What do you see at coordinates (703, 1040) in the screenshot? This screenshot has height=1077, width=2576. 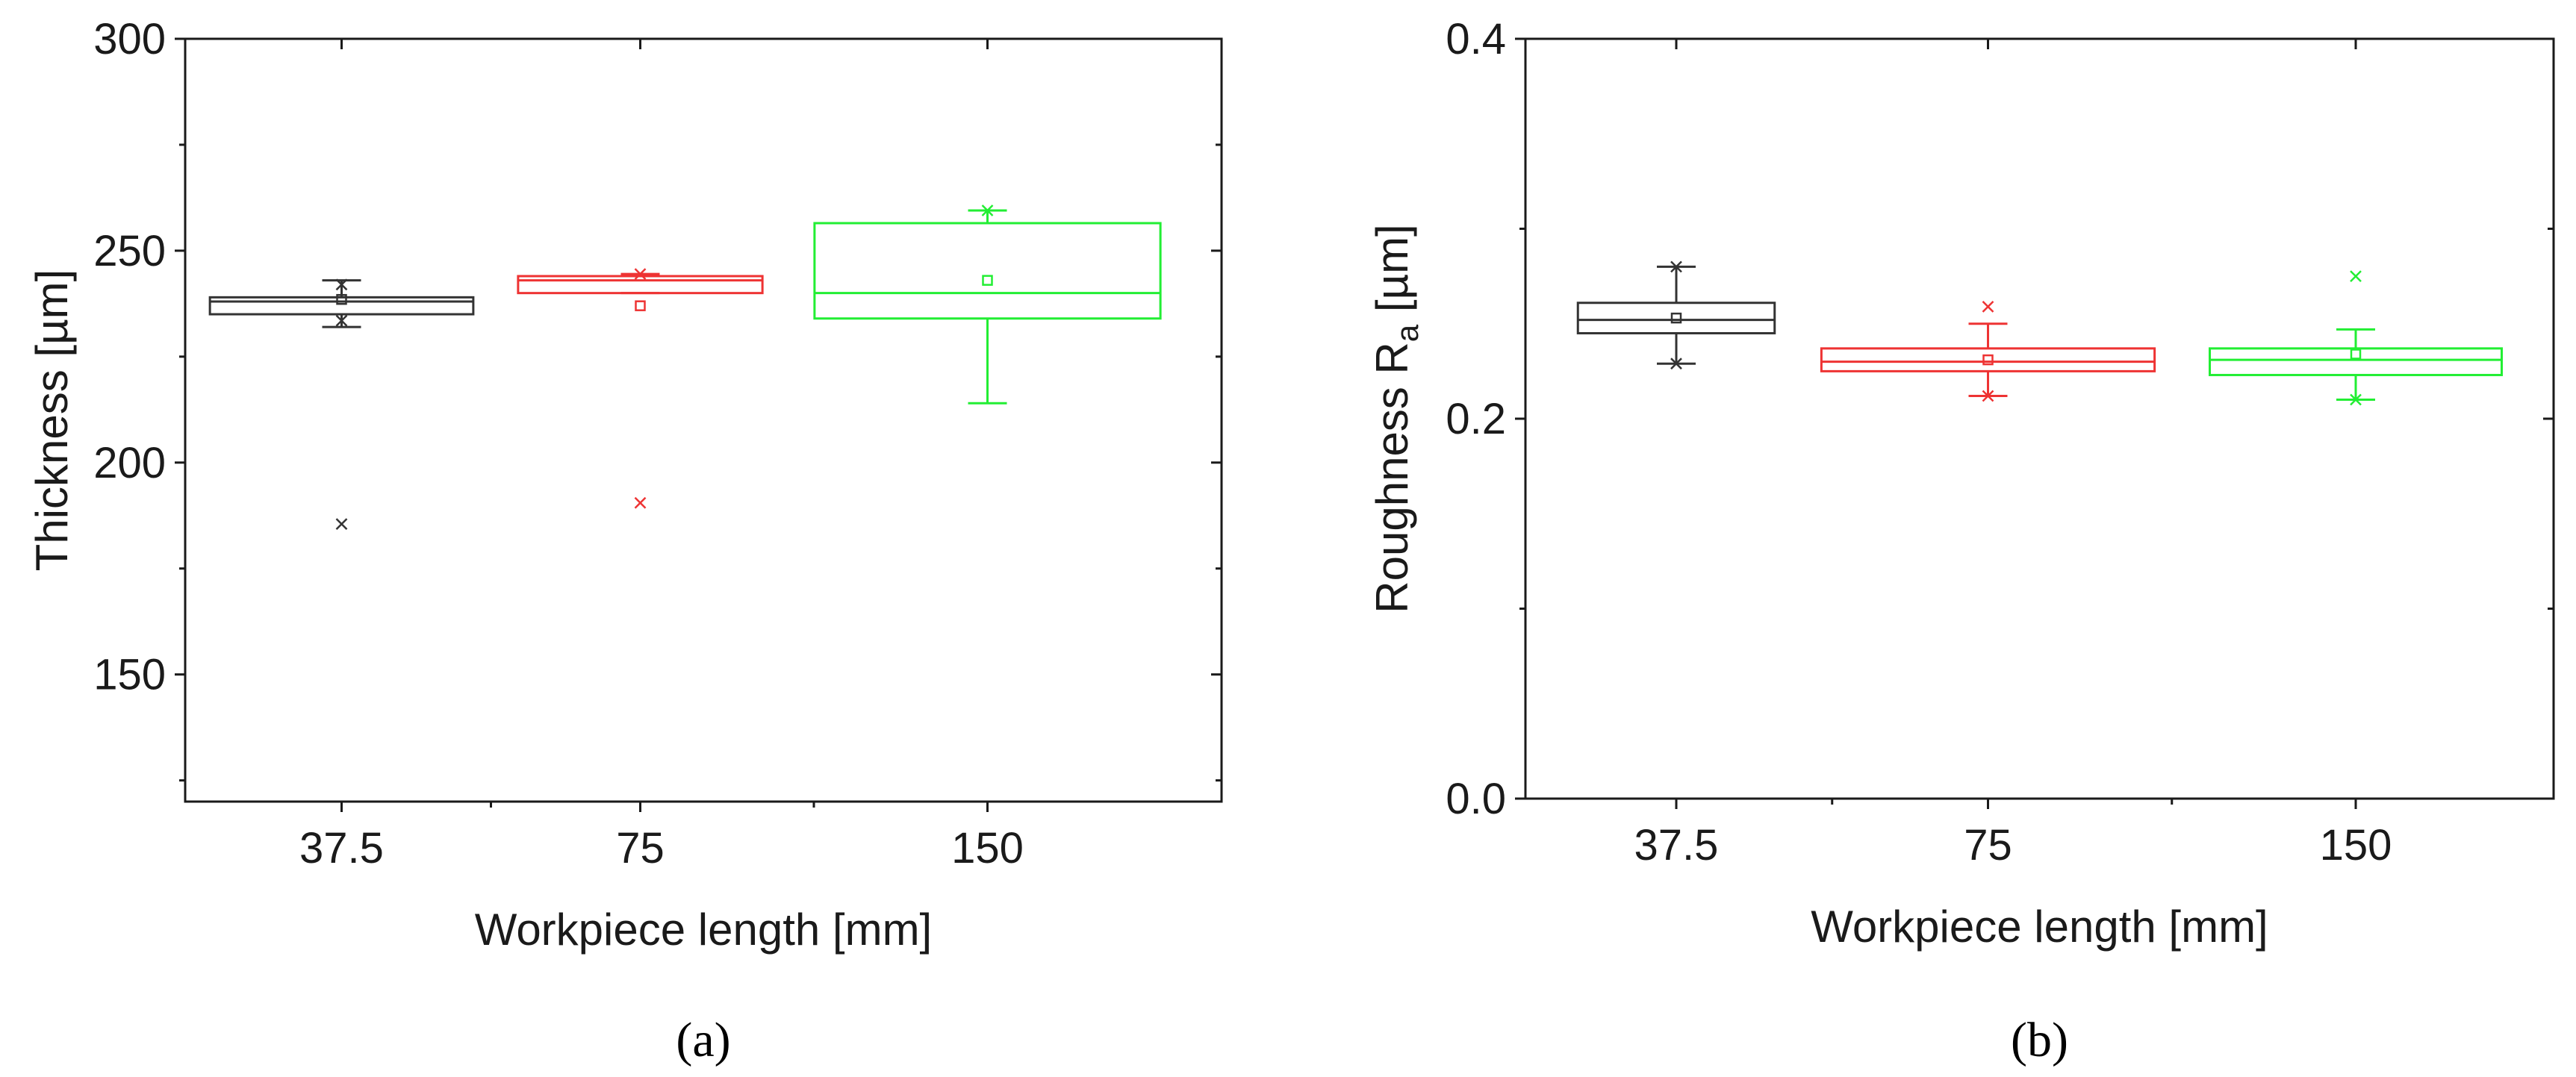 I see `panel-label: (a)` at bounding box center [703, 1040].